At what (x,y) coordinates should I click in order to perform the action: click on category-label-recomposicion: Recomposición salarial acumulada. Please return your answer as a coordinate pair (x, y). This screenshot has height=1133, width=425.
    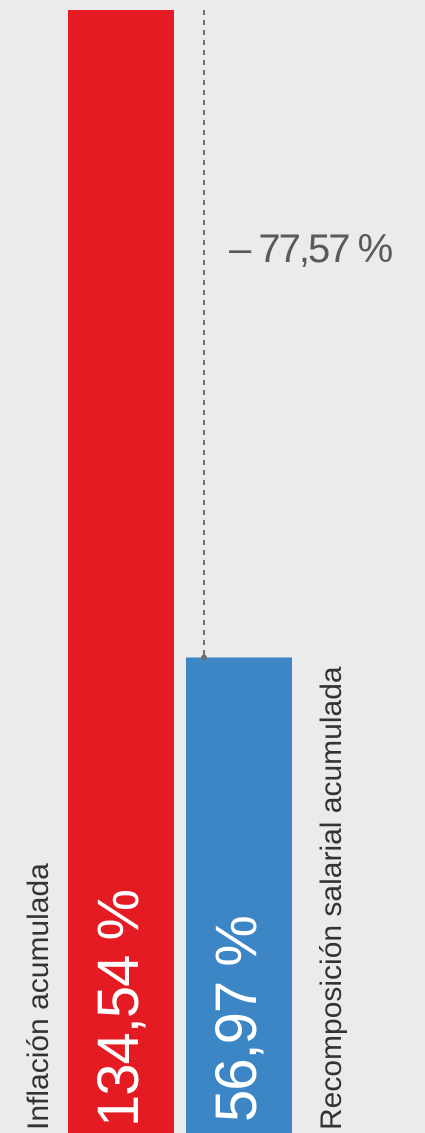
    Looking at the image, I should click on (331, 898).